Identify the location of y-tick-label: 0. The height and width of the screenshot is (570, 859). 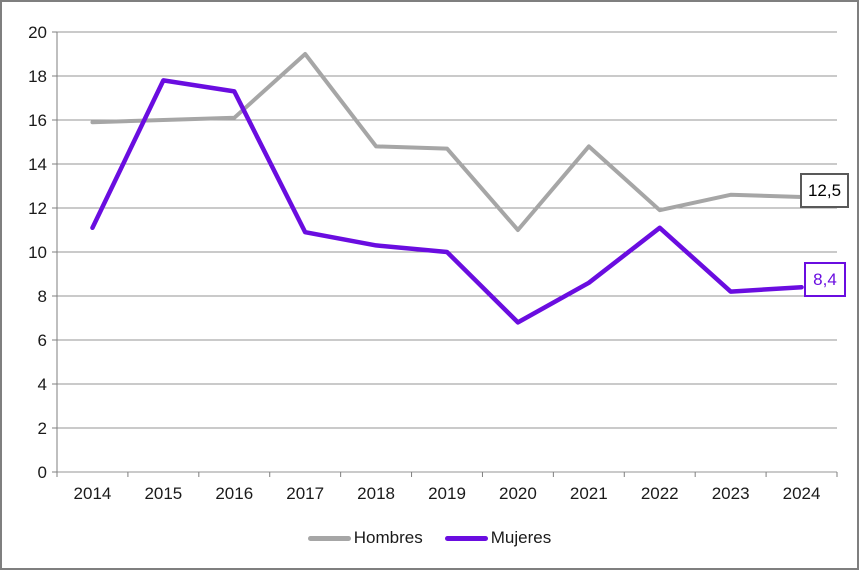
(42, 472).